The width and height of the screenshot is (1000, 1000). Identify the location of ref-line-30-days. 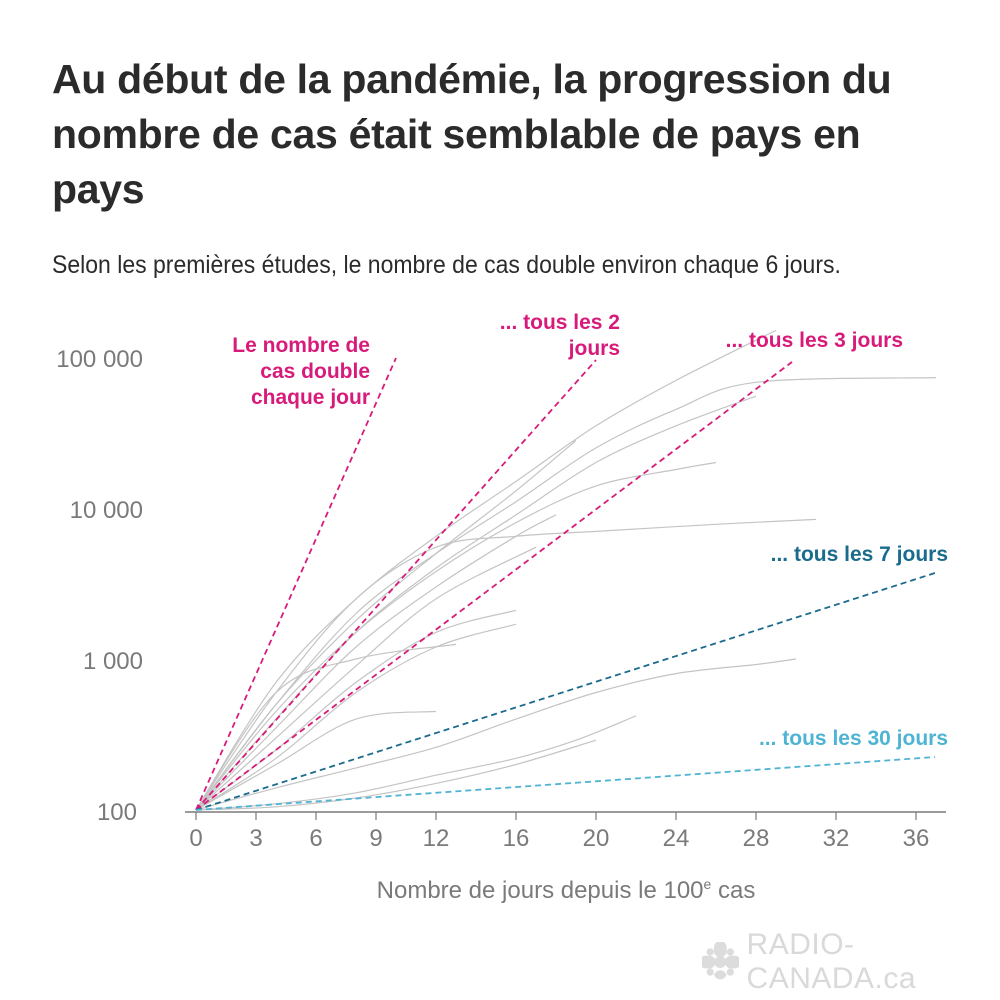
(565, 783).